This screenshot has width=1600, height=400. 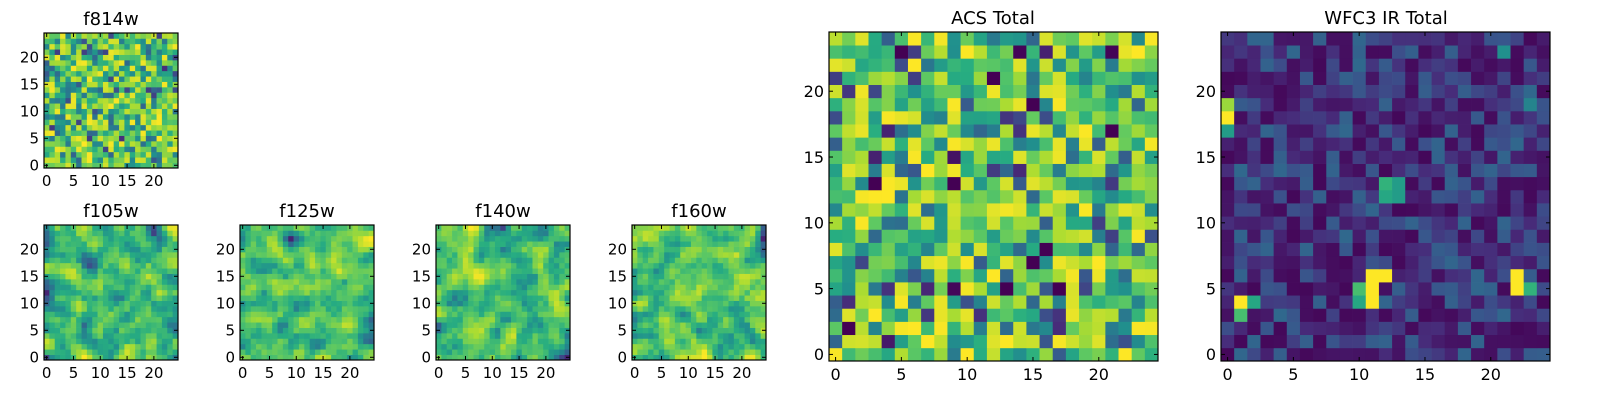 What do you see at coordinates (814, 223) in the screenshot?
I see `y-tick-label: 10` at bounding box center [814, 223].